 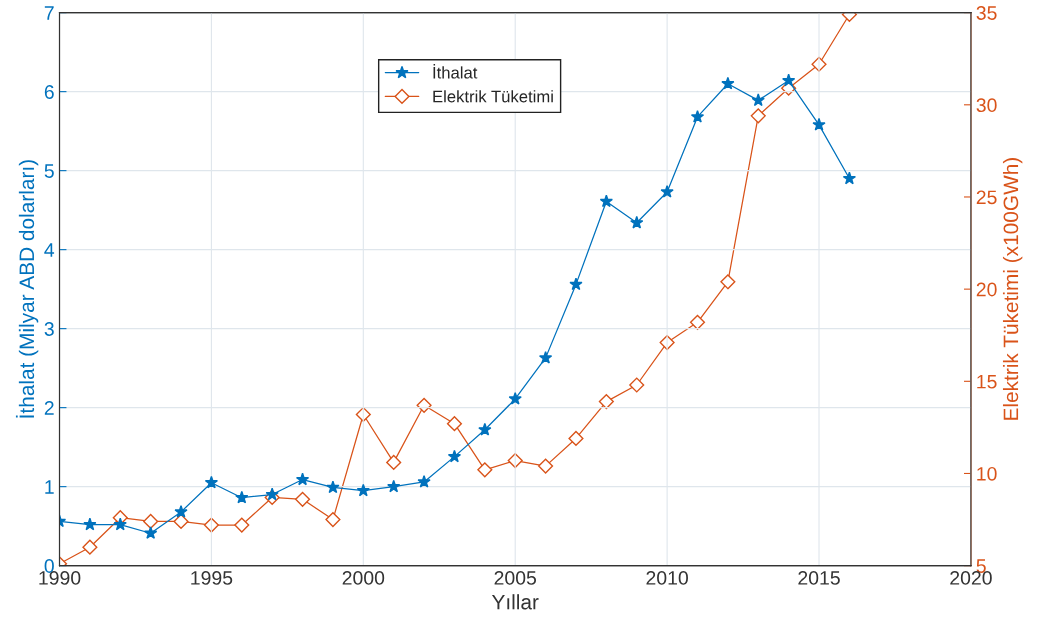 I want to click on y2-tick-label: 25, so click(x=986, y=197).